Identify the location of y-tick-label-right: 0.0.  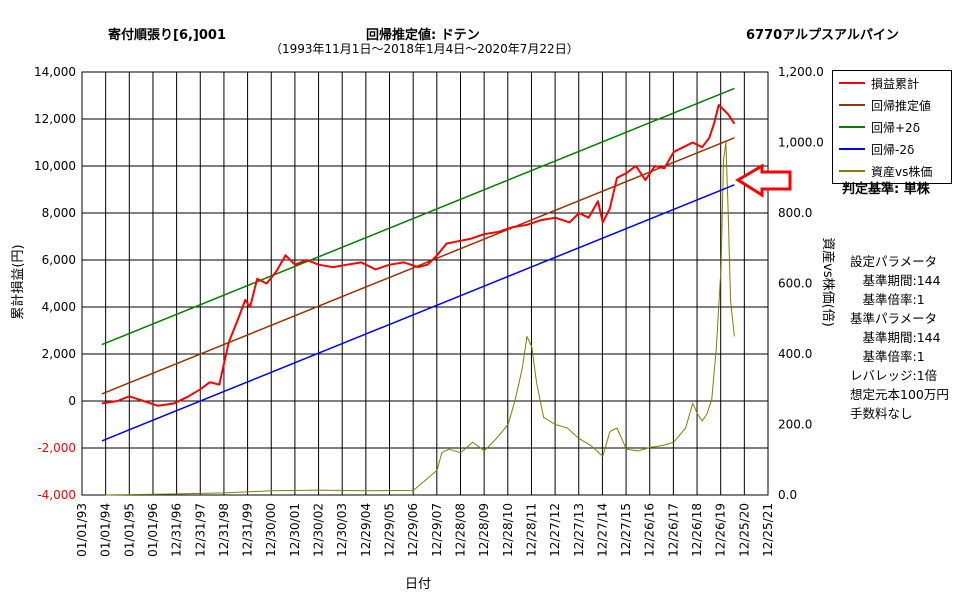
(787, 495).